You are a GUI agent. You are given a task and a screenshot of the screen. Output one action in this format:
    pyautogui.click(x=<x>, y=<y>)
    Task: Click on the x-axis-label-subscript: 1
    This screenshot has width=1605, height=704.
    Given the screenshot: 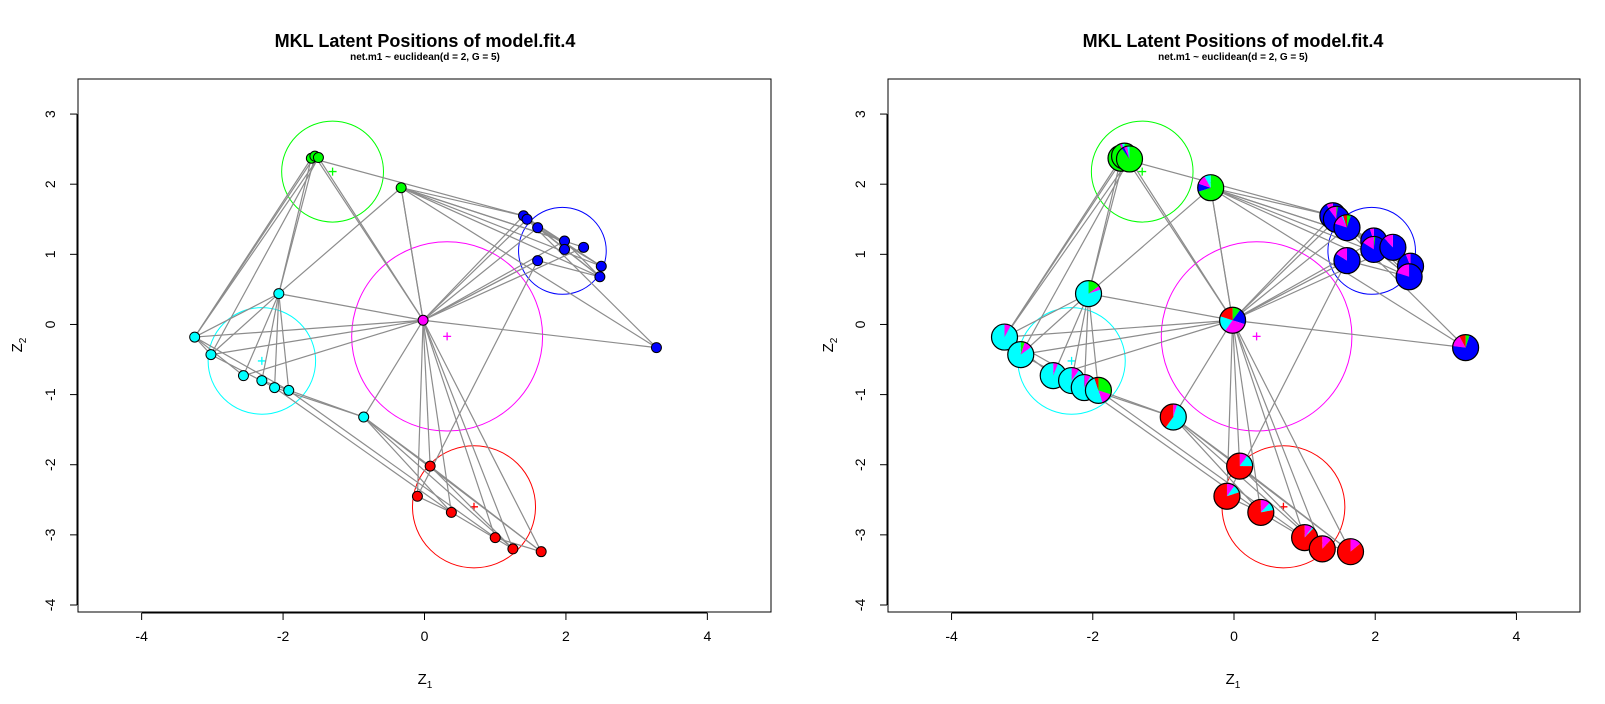 What is the action you would take?
    pyautogui.click(x=1238, y=685)
    